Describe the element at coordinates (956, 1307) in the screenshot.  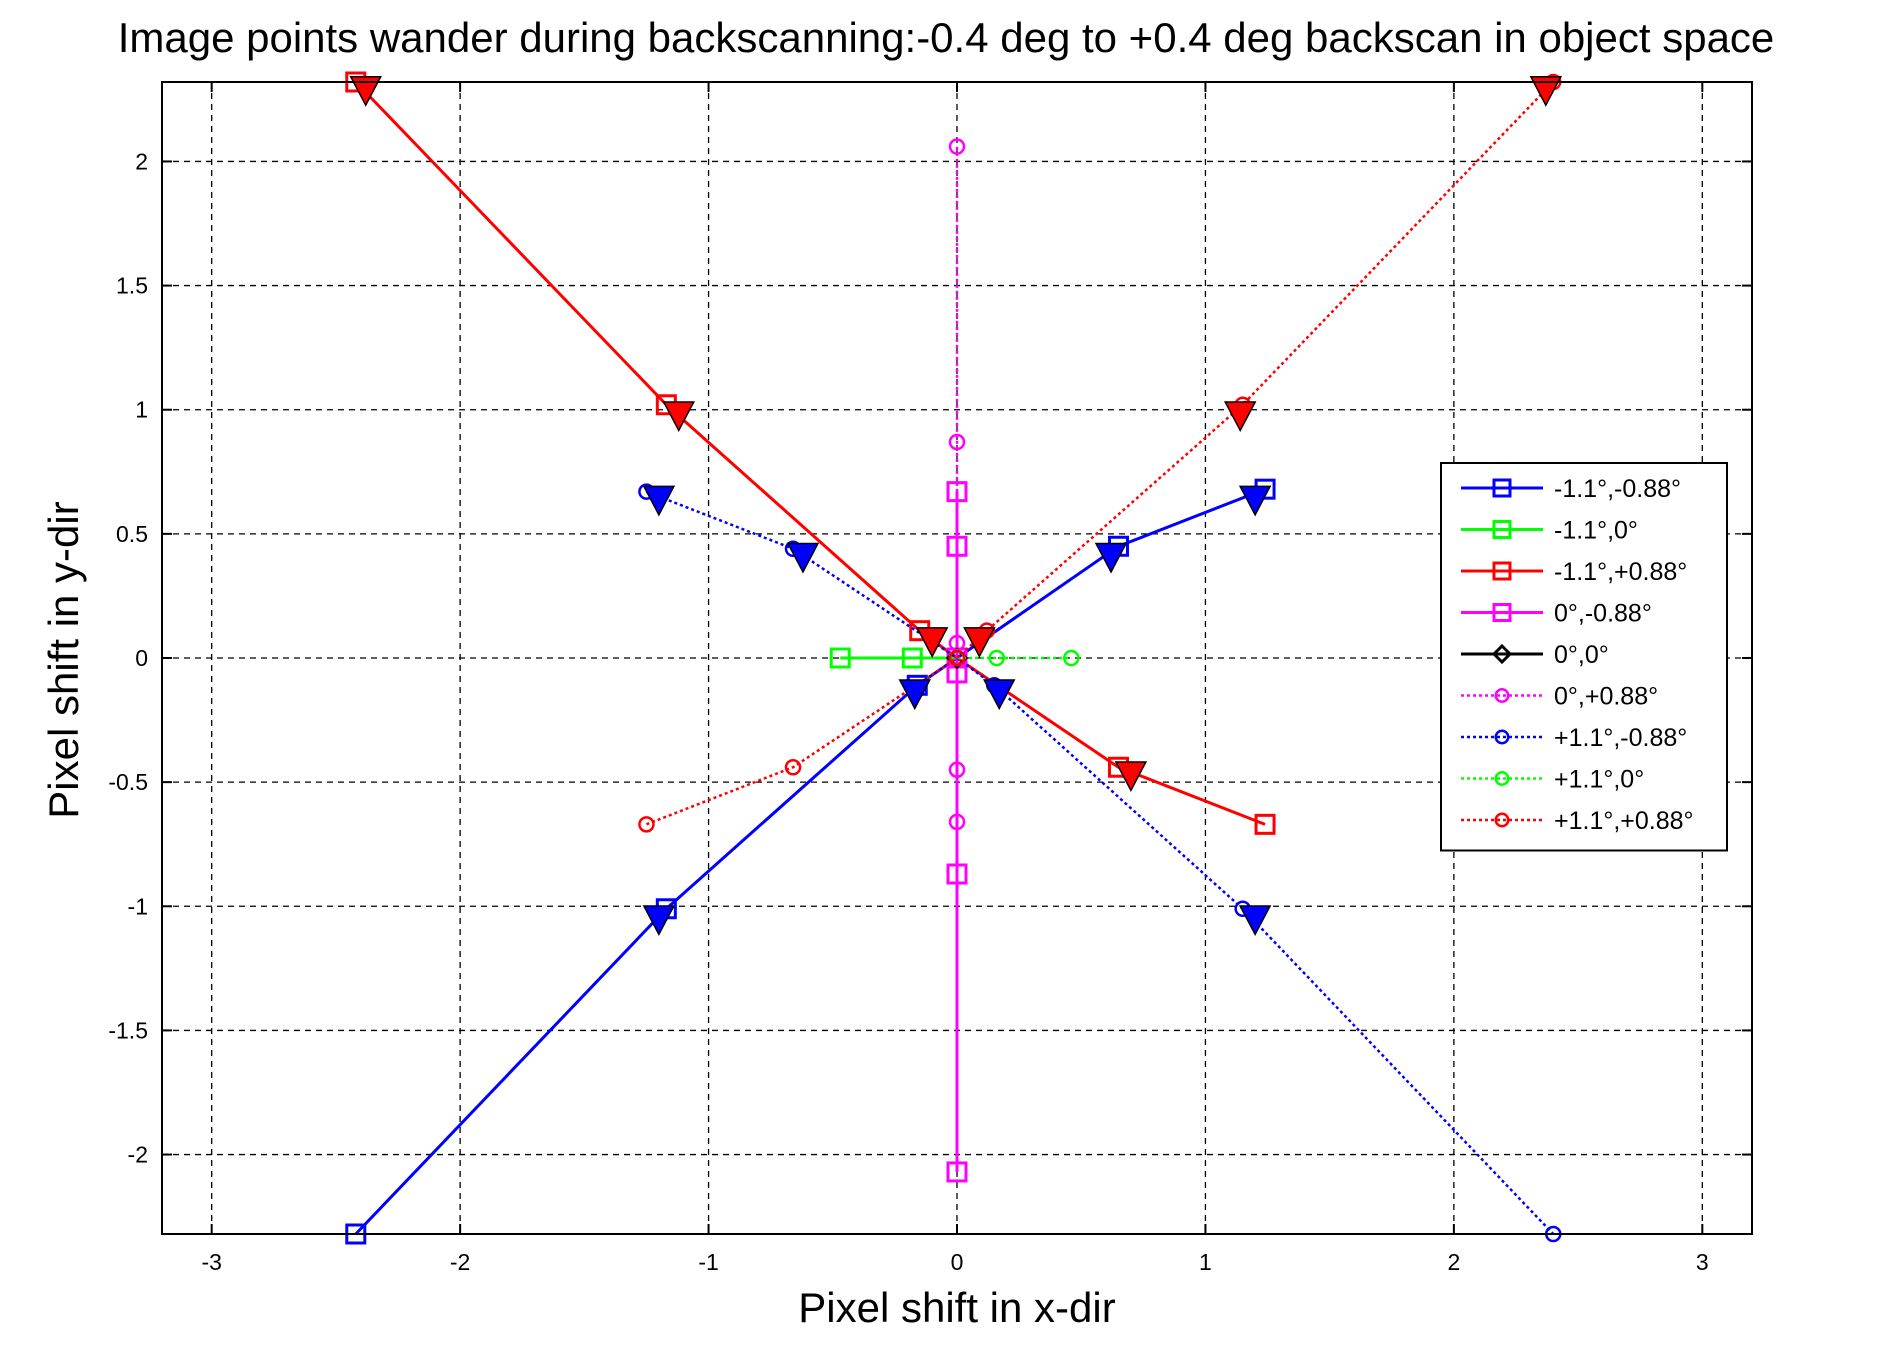
I see `x-axis-label: Pixel shift in x-dir` at that location.